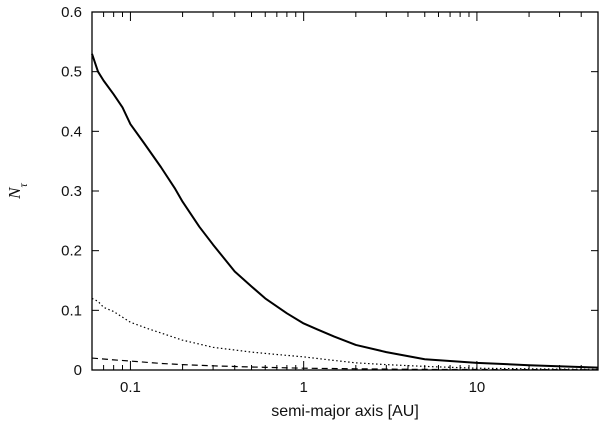  Describe the element at coordinates (345, 333) in the screenshot. I see `series-line-2-dotted` at that location.